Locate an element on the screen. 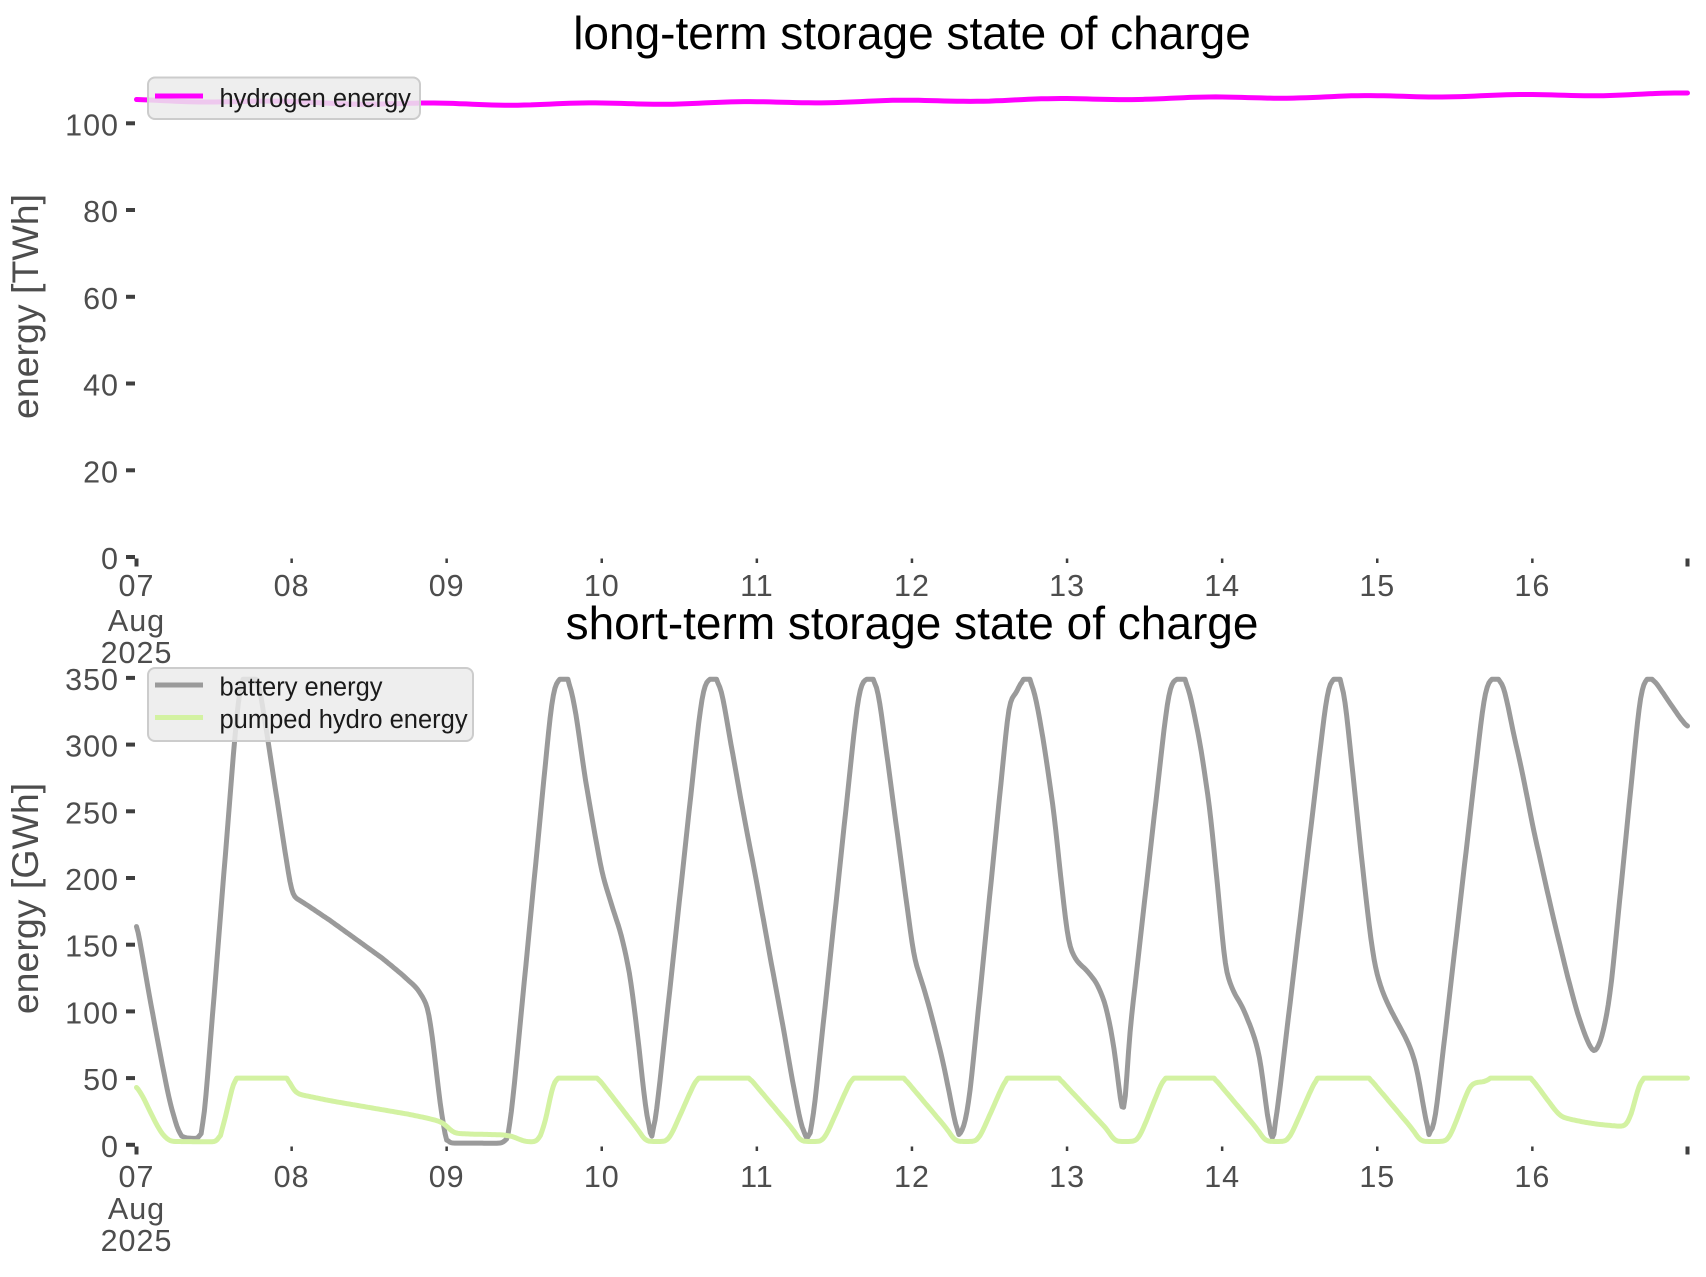 This screenshot has width=1706, height=1277. svg-text: 20 is located at coordinates (101, 472).